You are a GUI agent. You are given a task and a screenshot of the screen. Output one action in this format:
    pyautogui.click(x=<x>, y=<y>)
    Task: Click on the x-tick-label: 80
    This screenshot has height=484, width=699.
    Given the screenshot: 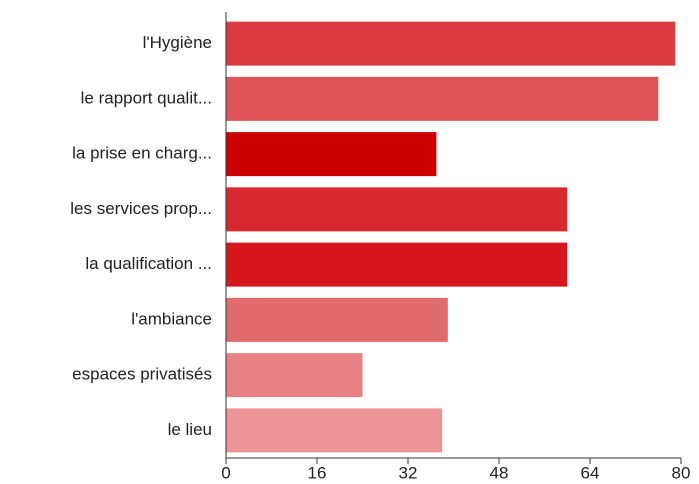 What is the action you would take?
    pyautogui.click(x=681, y=472)
    